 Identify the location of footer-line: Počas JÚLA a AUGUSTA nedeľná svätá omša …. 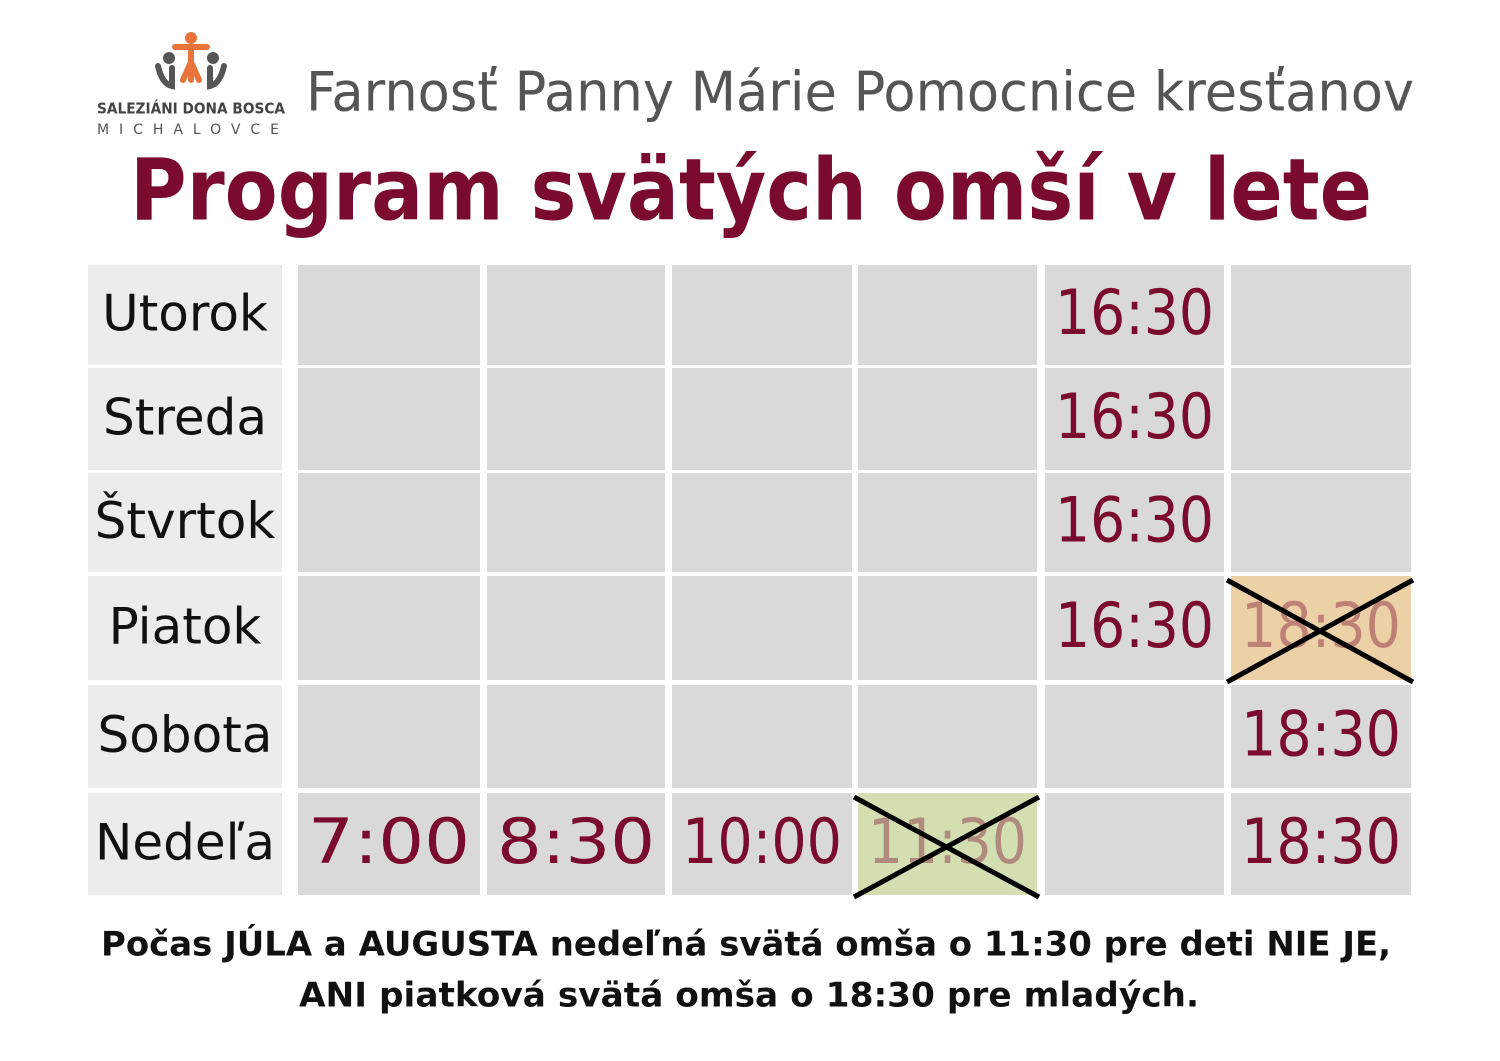
(746, 944).